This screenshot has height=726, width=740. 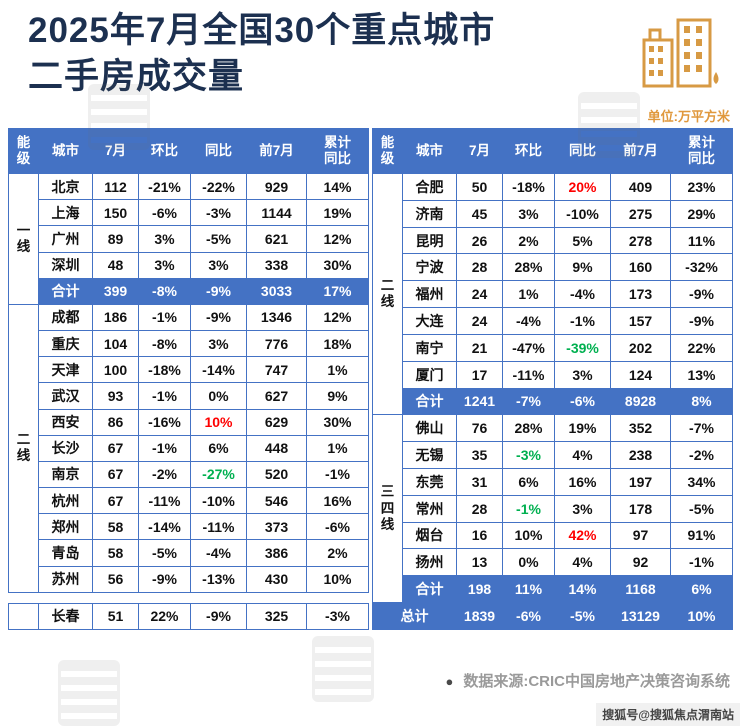 I want to click on table-row: 西安 86 -16% 10% 629 30%, so click(x=189, y=422).